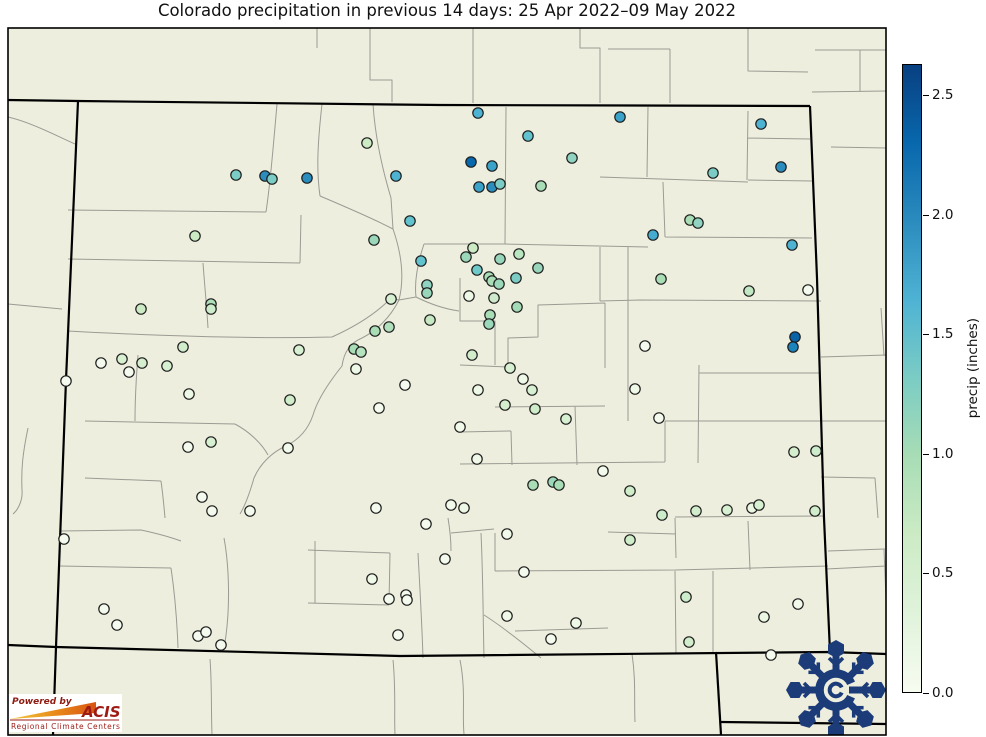 Image resolution: width=986 pixels, height=737 pixels. I want to click on snowflake-logo, so click(836, 688).